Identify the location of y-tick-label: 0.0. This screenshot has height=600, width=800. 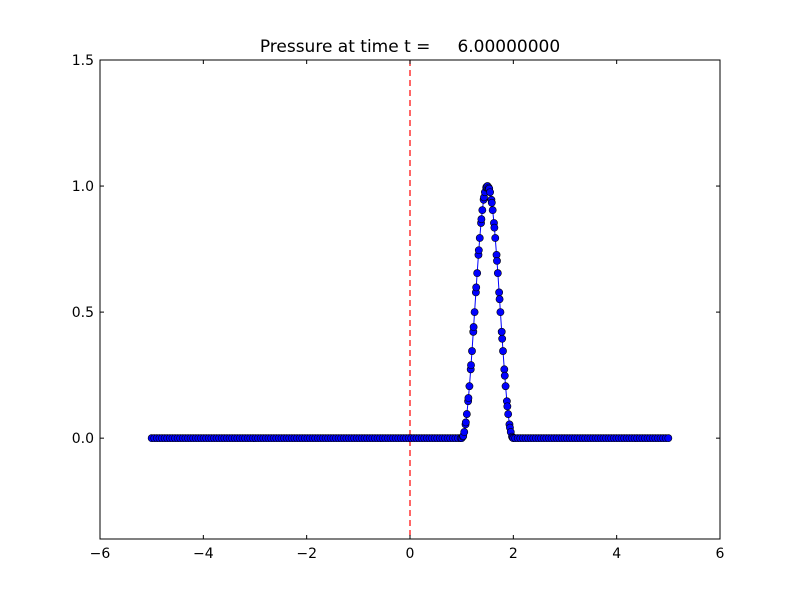
(83, 439).